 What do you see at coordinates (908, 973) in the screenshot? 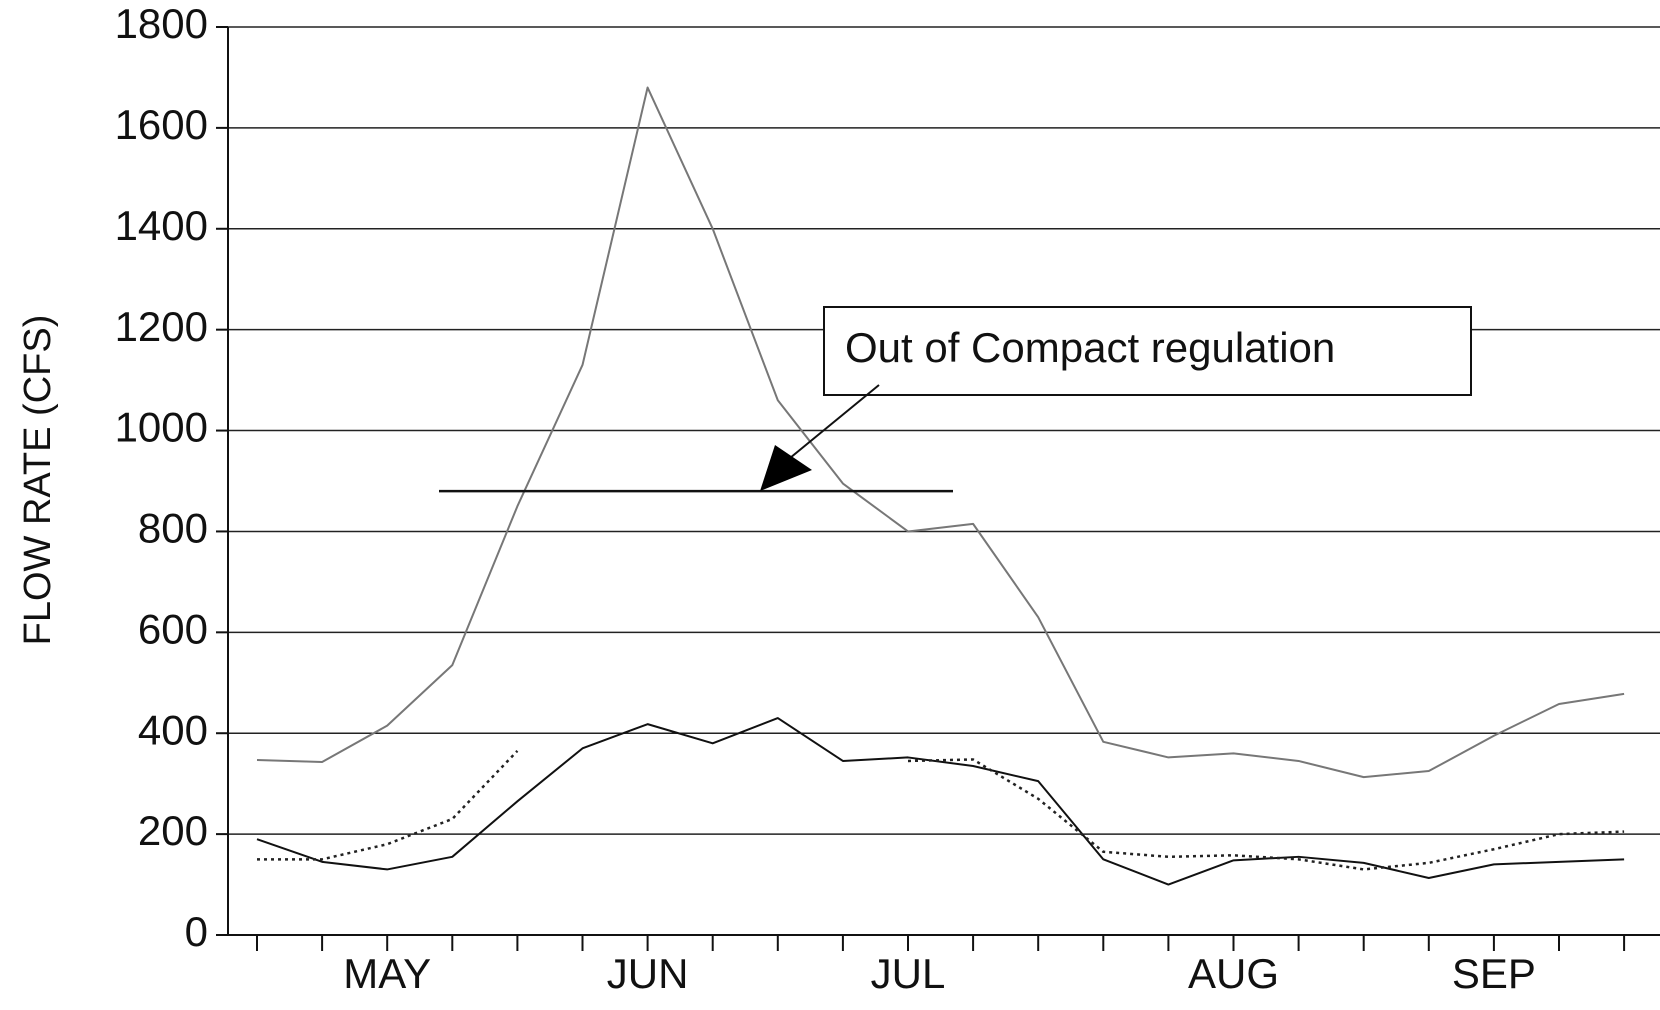
I see `x-tick-label: JUL` at bounding box center [908, 973].